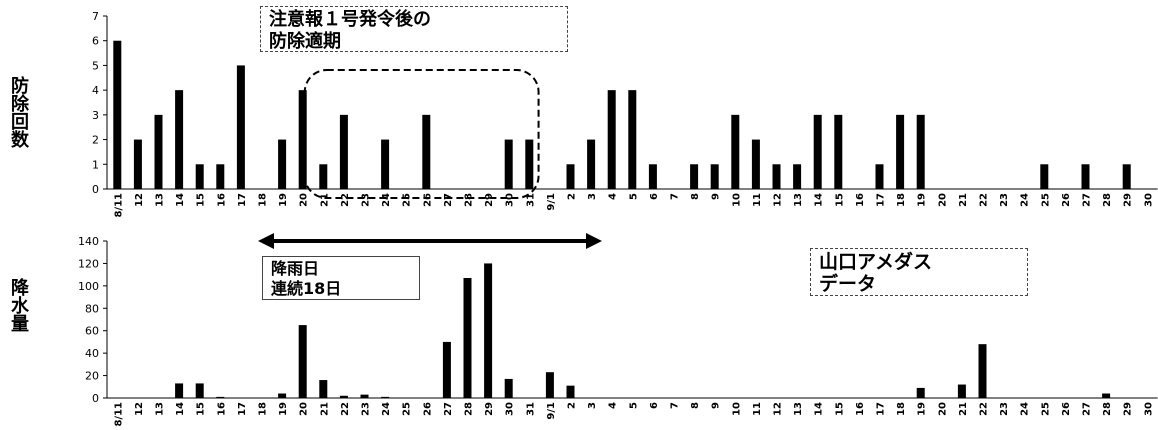 The height and width of the screenshot is (430, 1158). Describe the element at coordinates (654, 405) in the screenshot. I see `rain-x-tick-label: 6` at that location.